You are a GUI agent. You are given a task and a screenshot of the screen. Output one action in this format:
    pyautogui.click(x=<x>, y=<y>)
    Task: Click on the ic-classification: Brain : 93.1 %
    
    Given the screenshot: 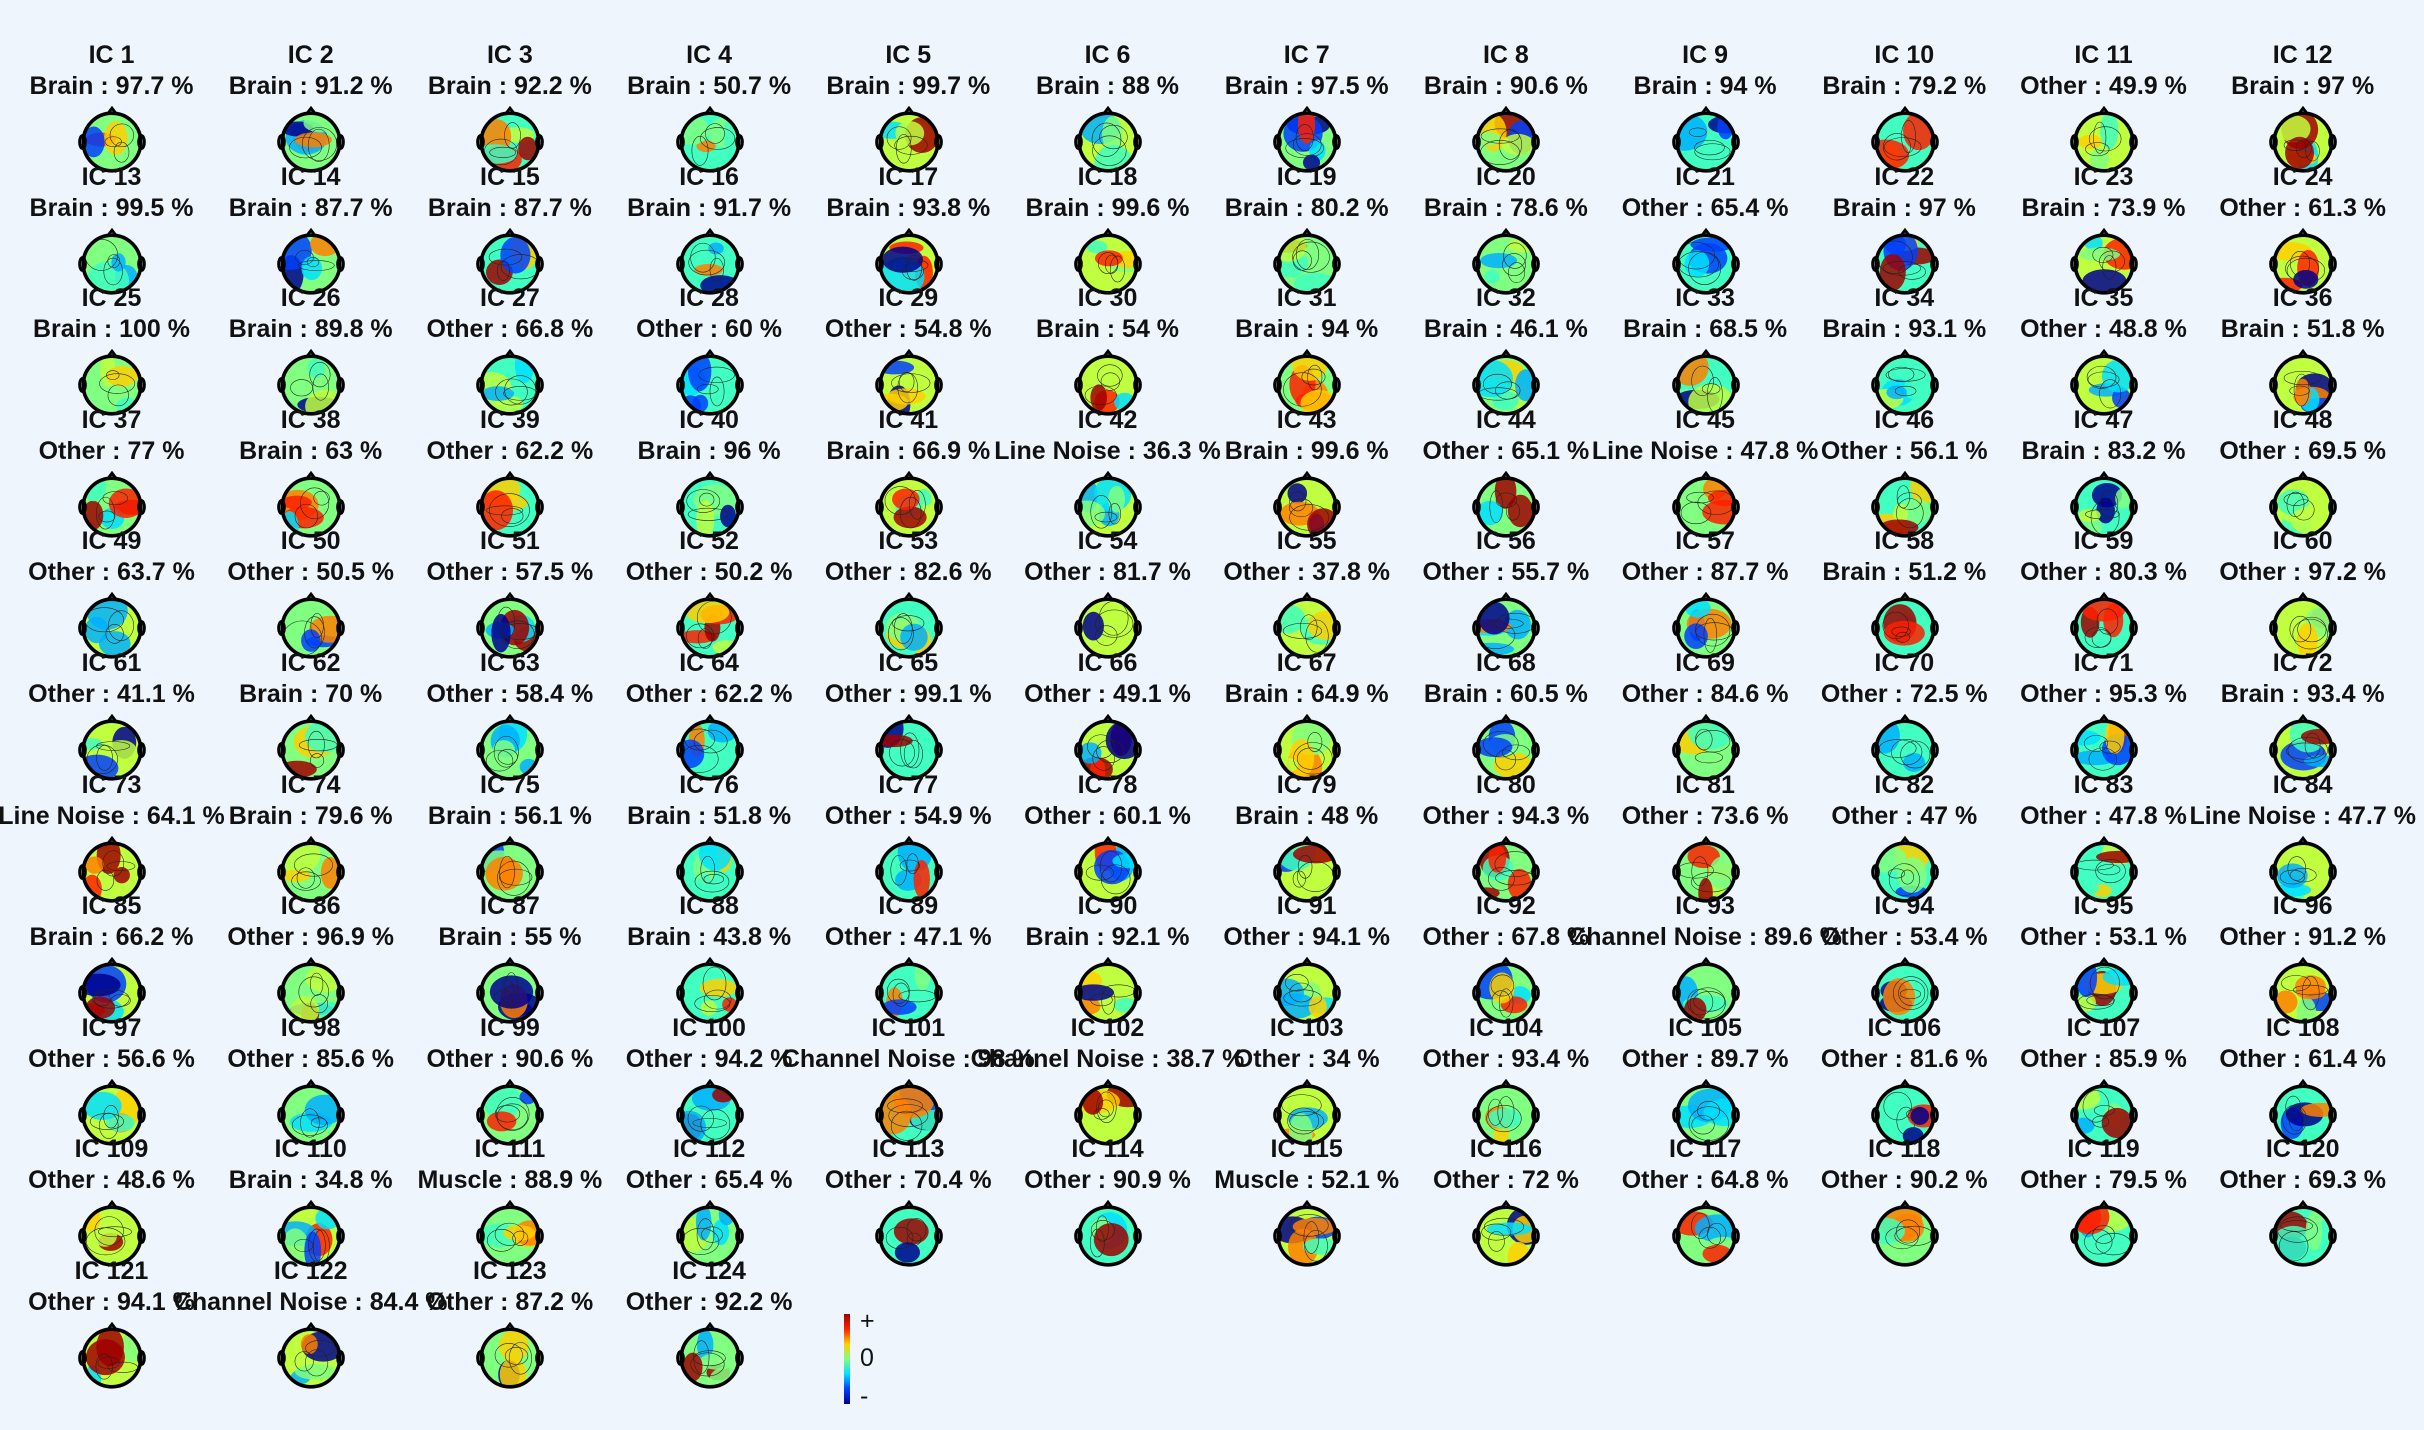 What is the action you would take?
    pyautogui.click(x=1904, y=329)
    